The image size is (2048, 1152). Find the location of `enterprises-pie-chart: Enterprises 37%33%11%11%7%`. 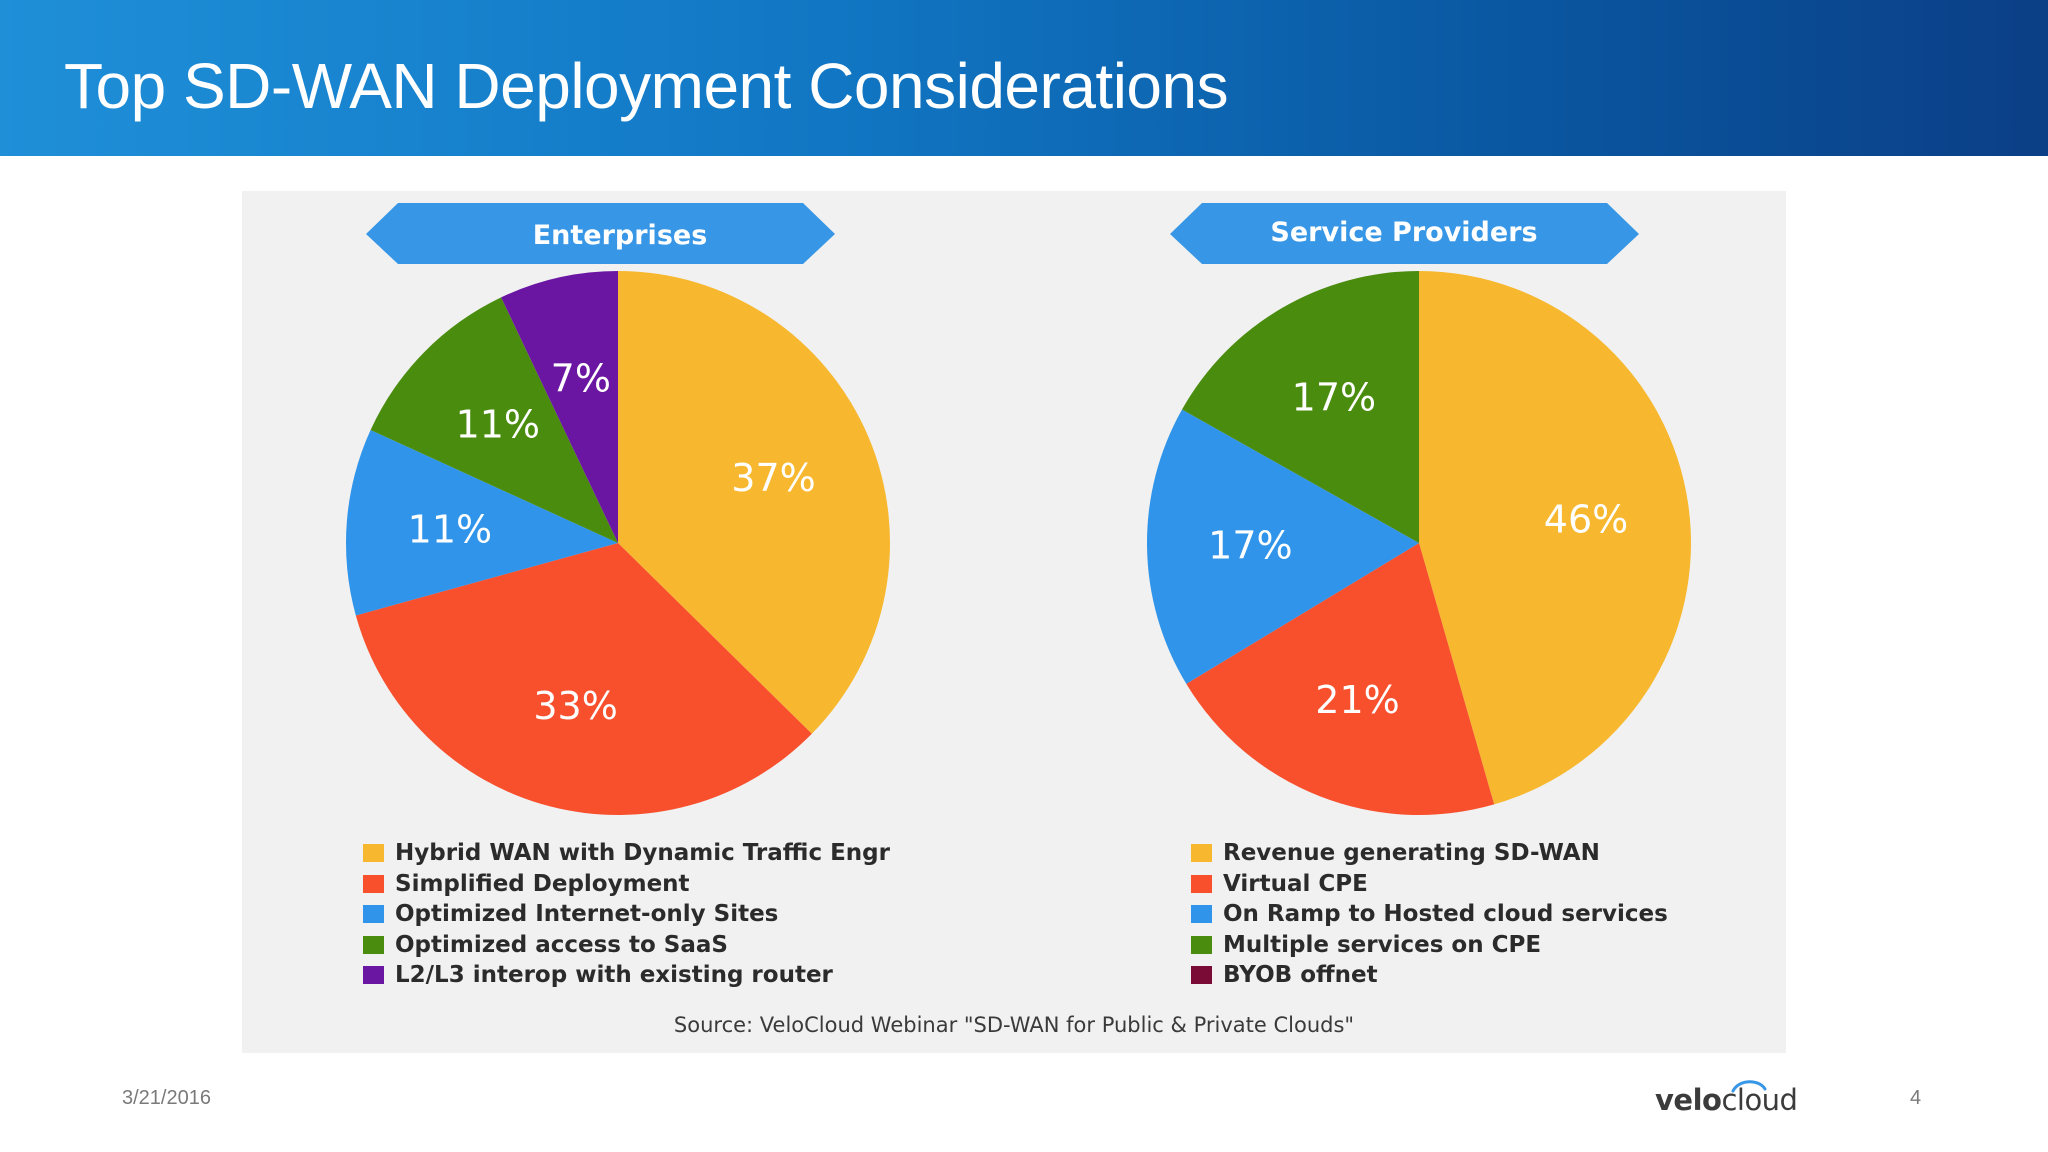

enterprises-pie-chart: Enterprises 37%33%11%11%7% is located at coordinates (617, 509).